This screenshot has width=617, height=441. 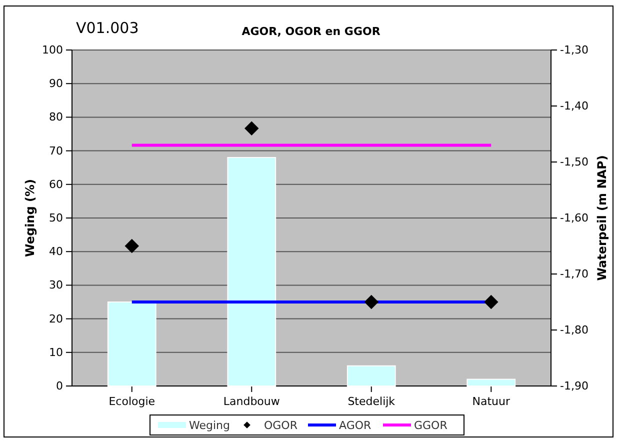 What do you see at coordinates (56, 218) in the screenshot?
I see `y-tick-label: 50` at bounding box center [56, 218].